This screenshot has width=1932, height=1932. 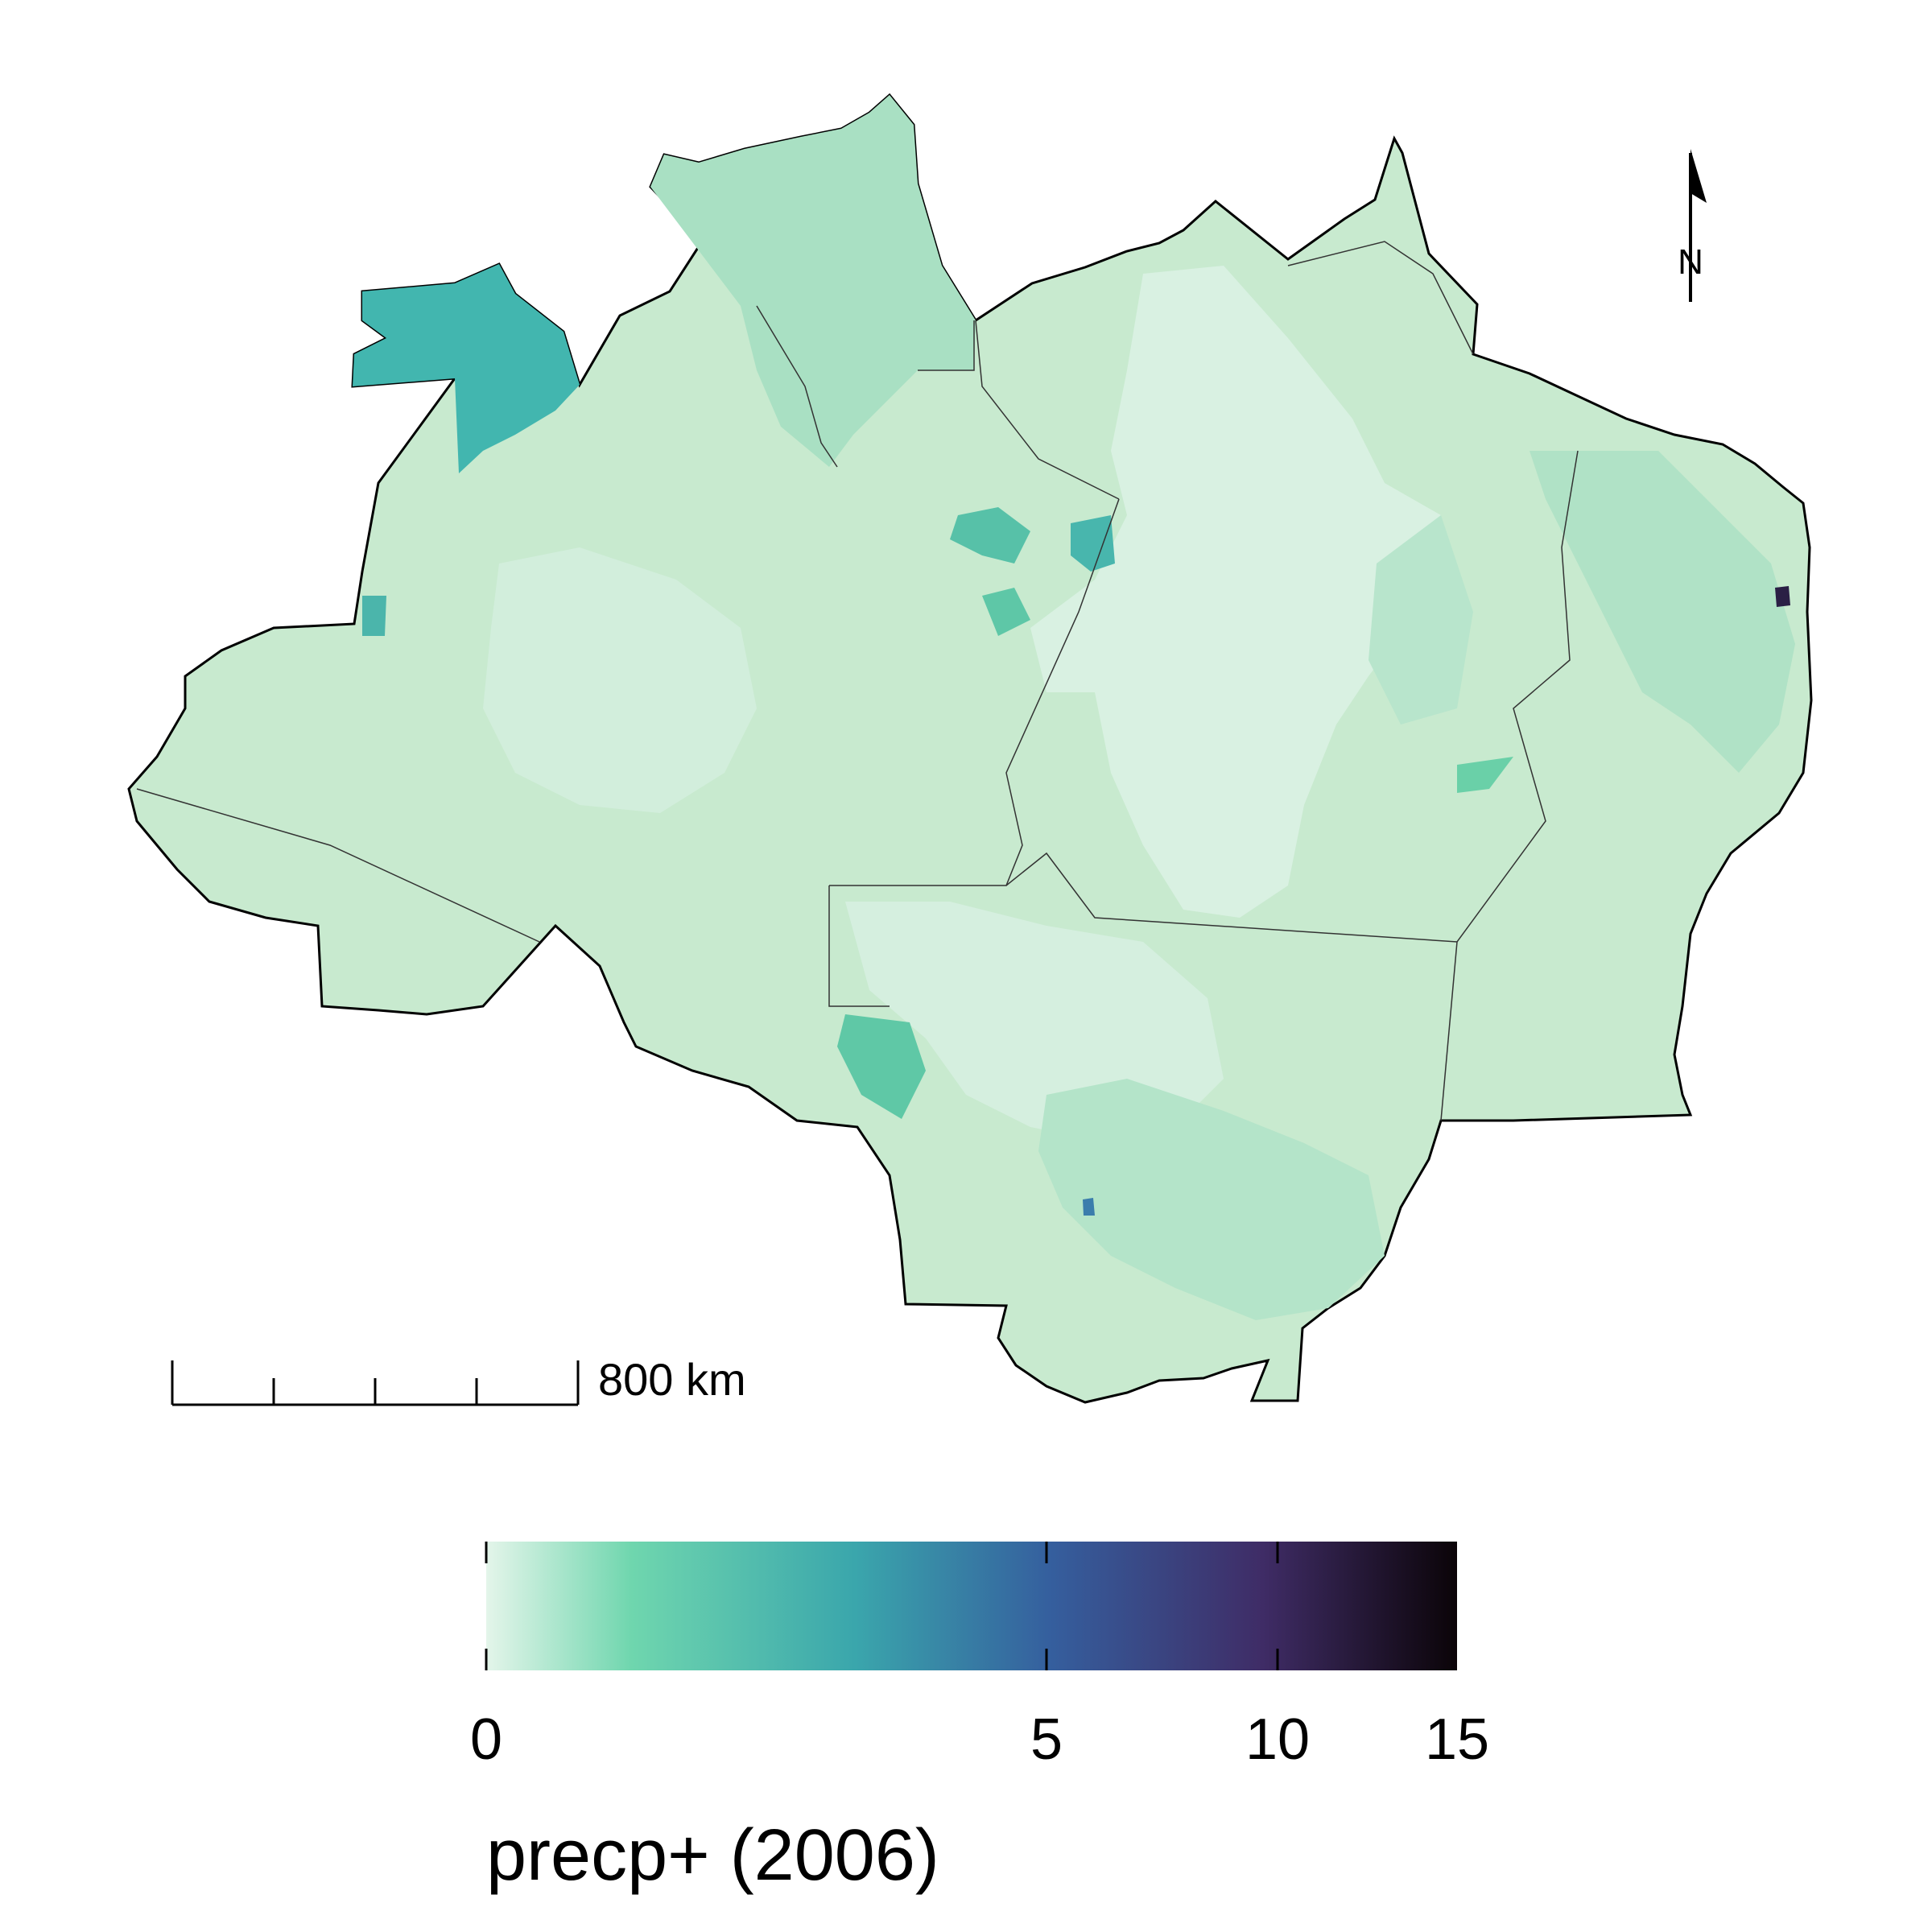 I want to click on legend-title: precp+ (2006), so click(x=712, y=1855).